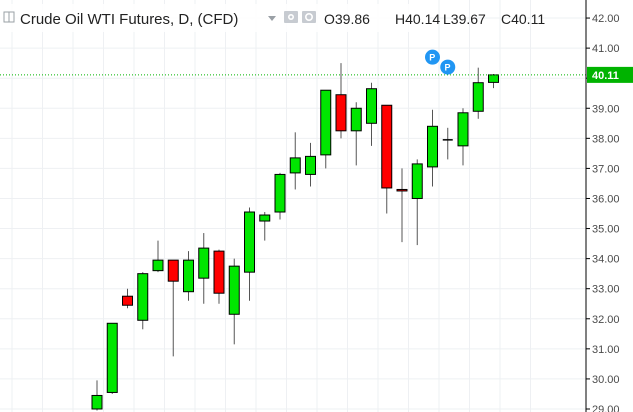 This screenshot has height=412, width=633. Describe the element at coordinates (606, 19) in the screenshot. I see `axis-tick-label: 42.00` at that location.